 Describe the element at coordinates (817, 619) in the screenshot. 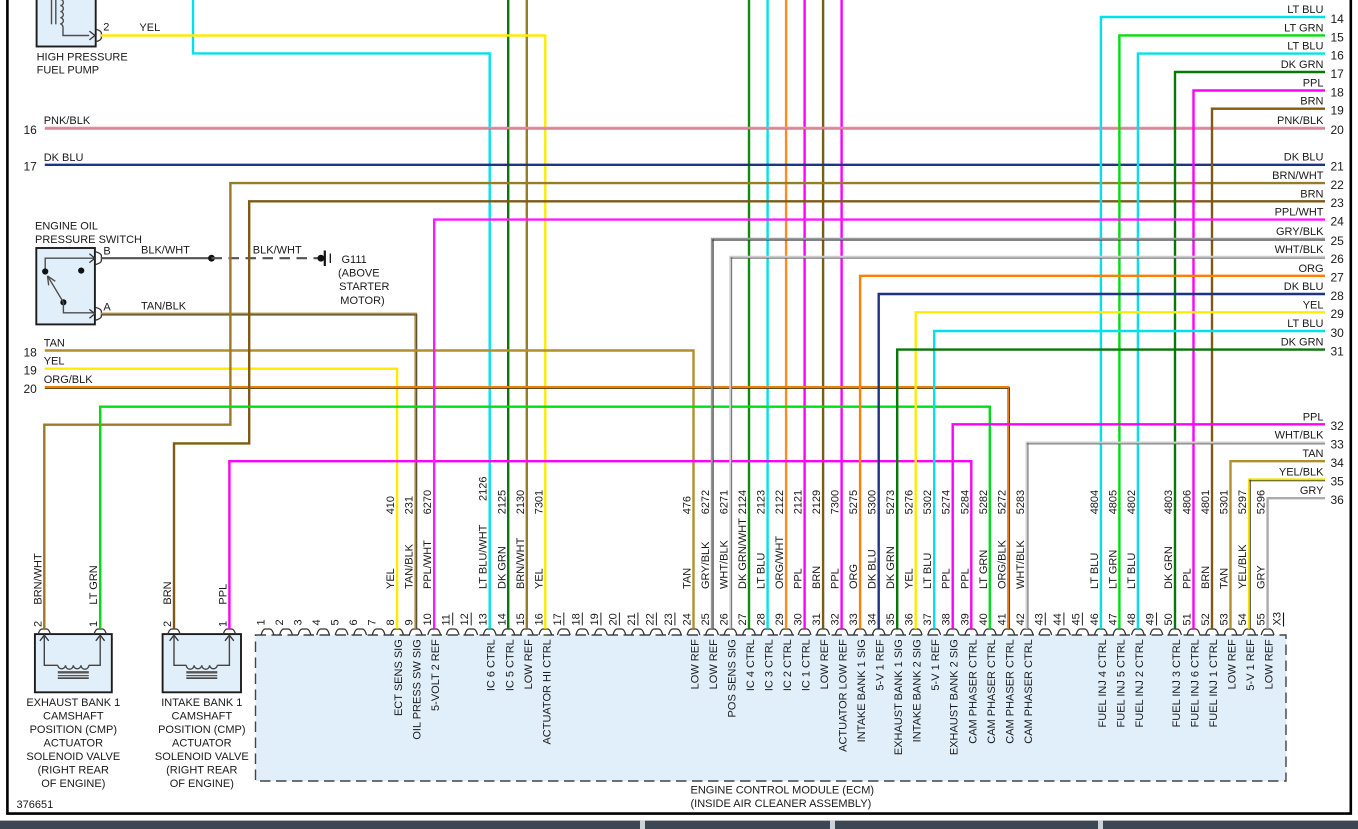

I see `svg-text: 31` at that location.